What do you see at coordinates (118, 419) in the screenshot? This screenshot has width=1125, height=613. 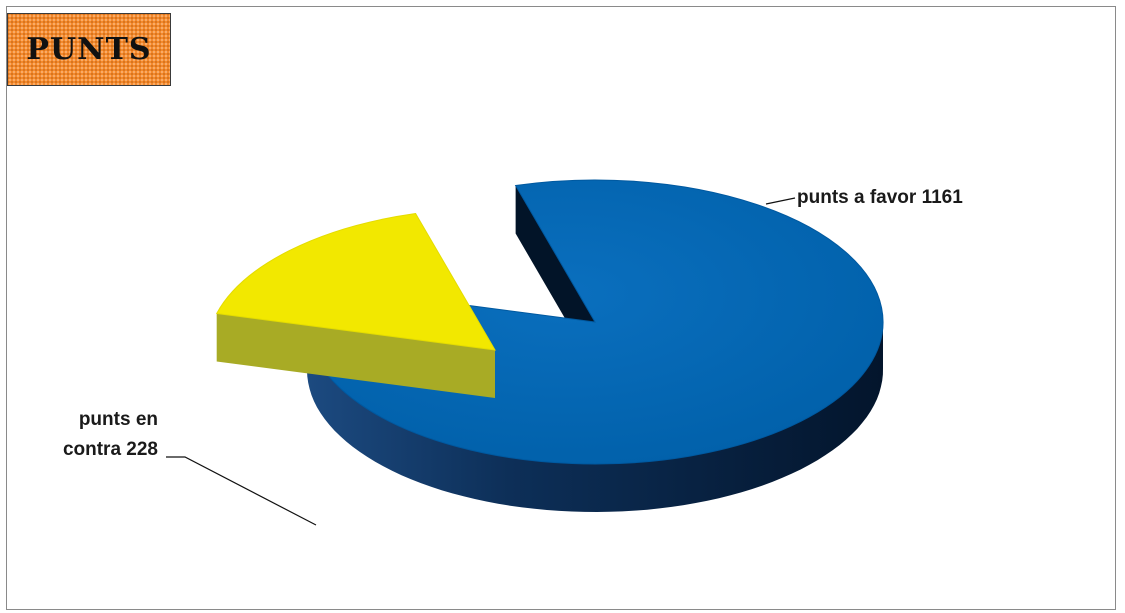 I see `slice-label-1-0: punts en` at bounding box center [118, 419].